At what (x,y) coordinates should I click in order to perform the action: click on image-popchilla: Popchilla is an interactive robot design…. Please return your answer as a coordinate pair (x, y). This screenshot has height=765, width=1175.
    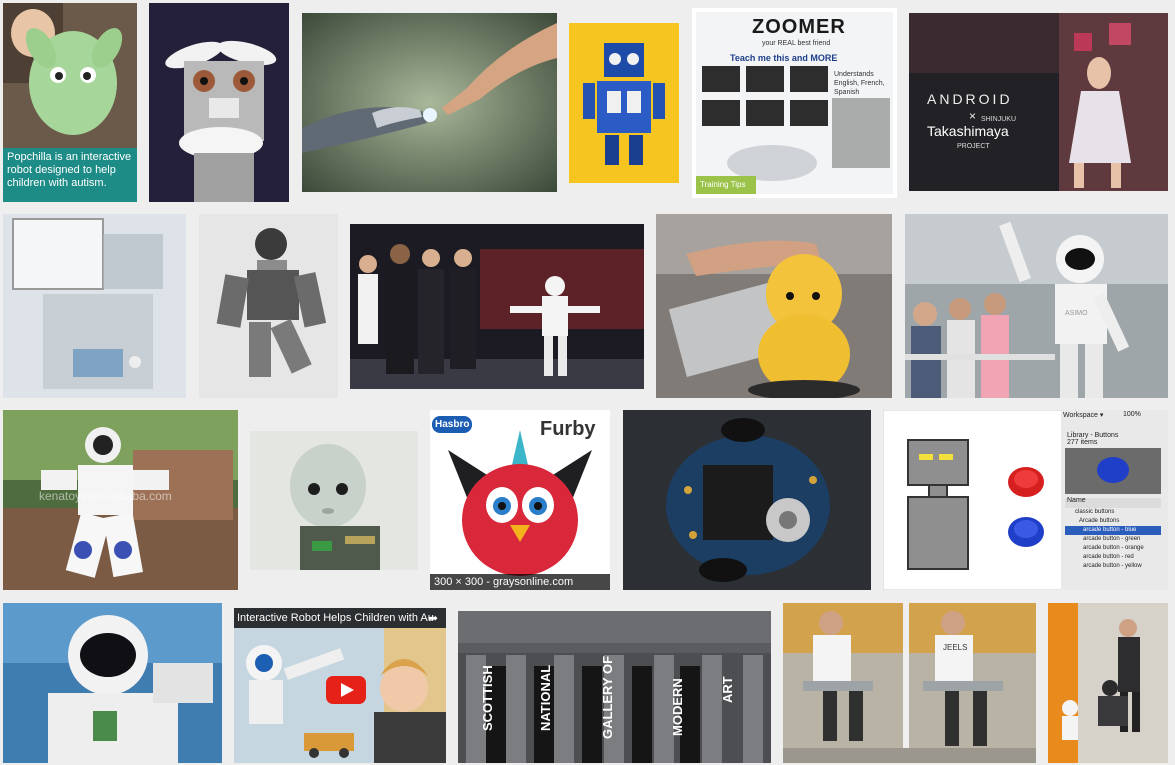
    Looking at the image, I should click on (70, 102).